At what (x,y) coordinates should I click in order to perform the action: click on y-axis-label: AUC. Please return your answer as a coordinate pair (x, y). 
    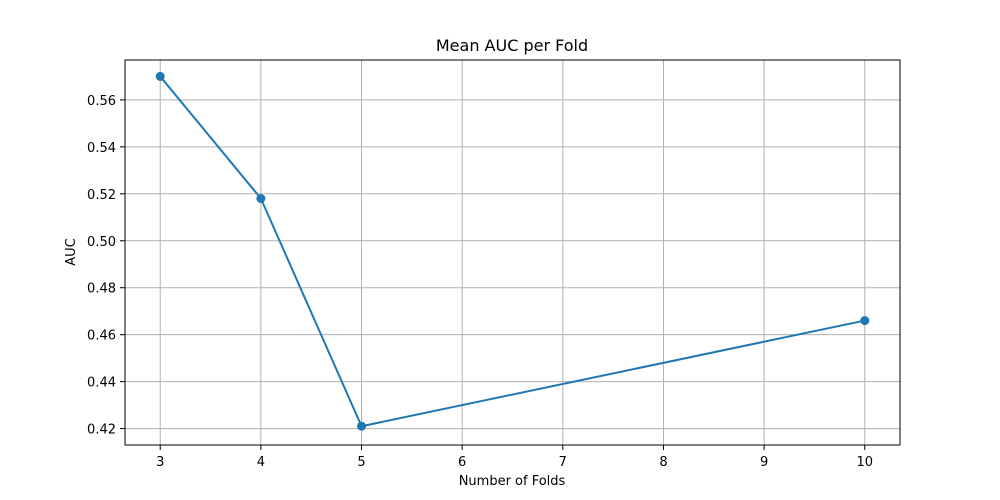
    Looking at the image, I should click on (71, 252).